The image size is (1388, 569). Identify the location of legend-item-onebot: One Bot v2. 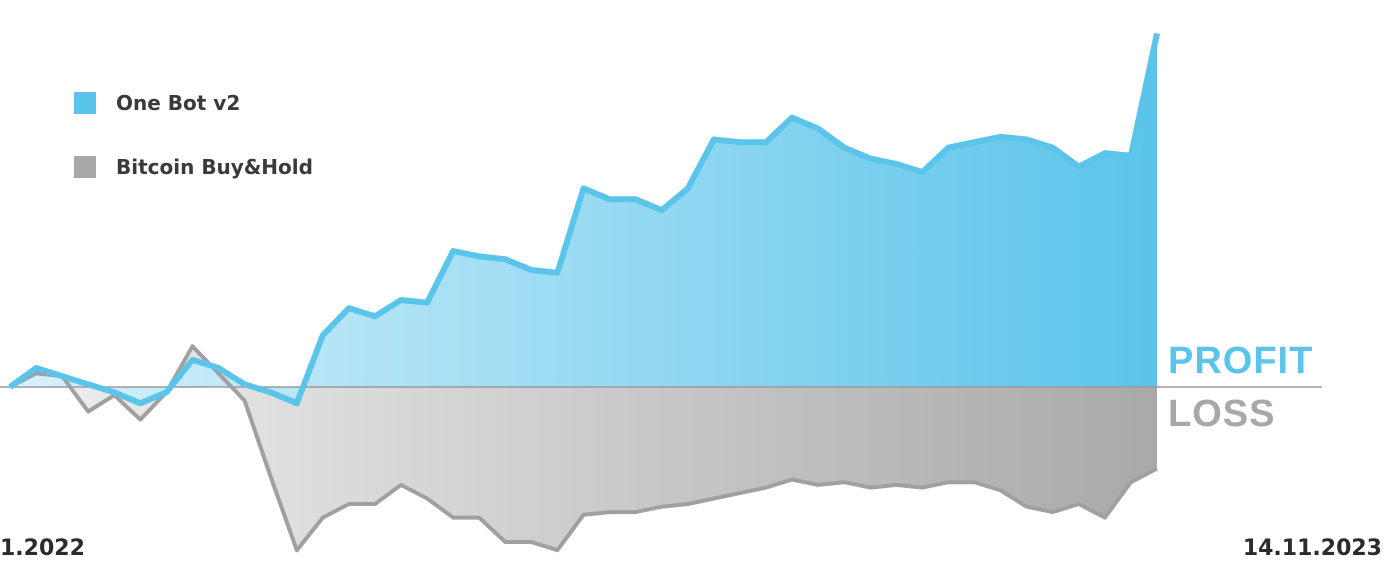
(193, 103).